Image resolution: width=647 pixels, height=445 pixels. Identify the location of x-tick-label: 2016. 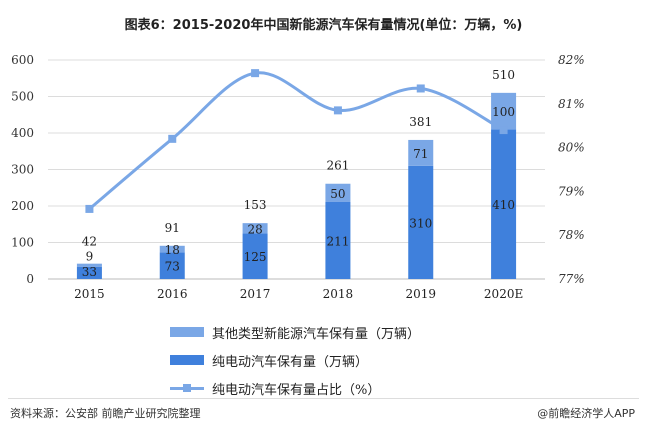
(172, 294).